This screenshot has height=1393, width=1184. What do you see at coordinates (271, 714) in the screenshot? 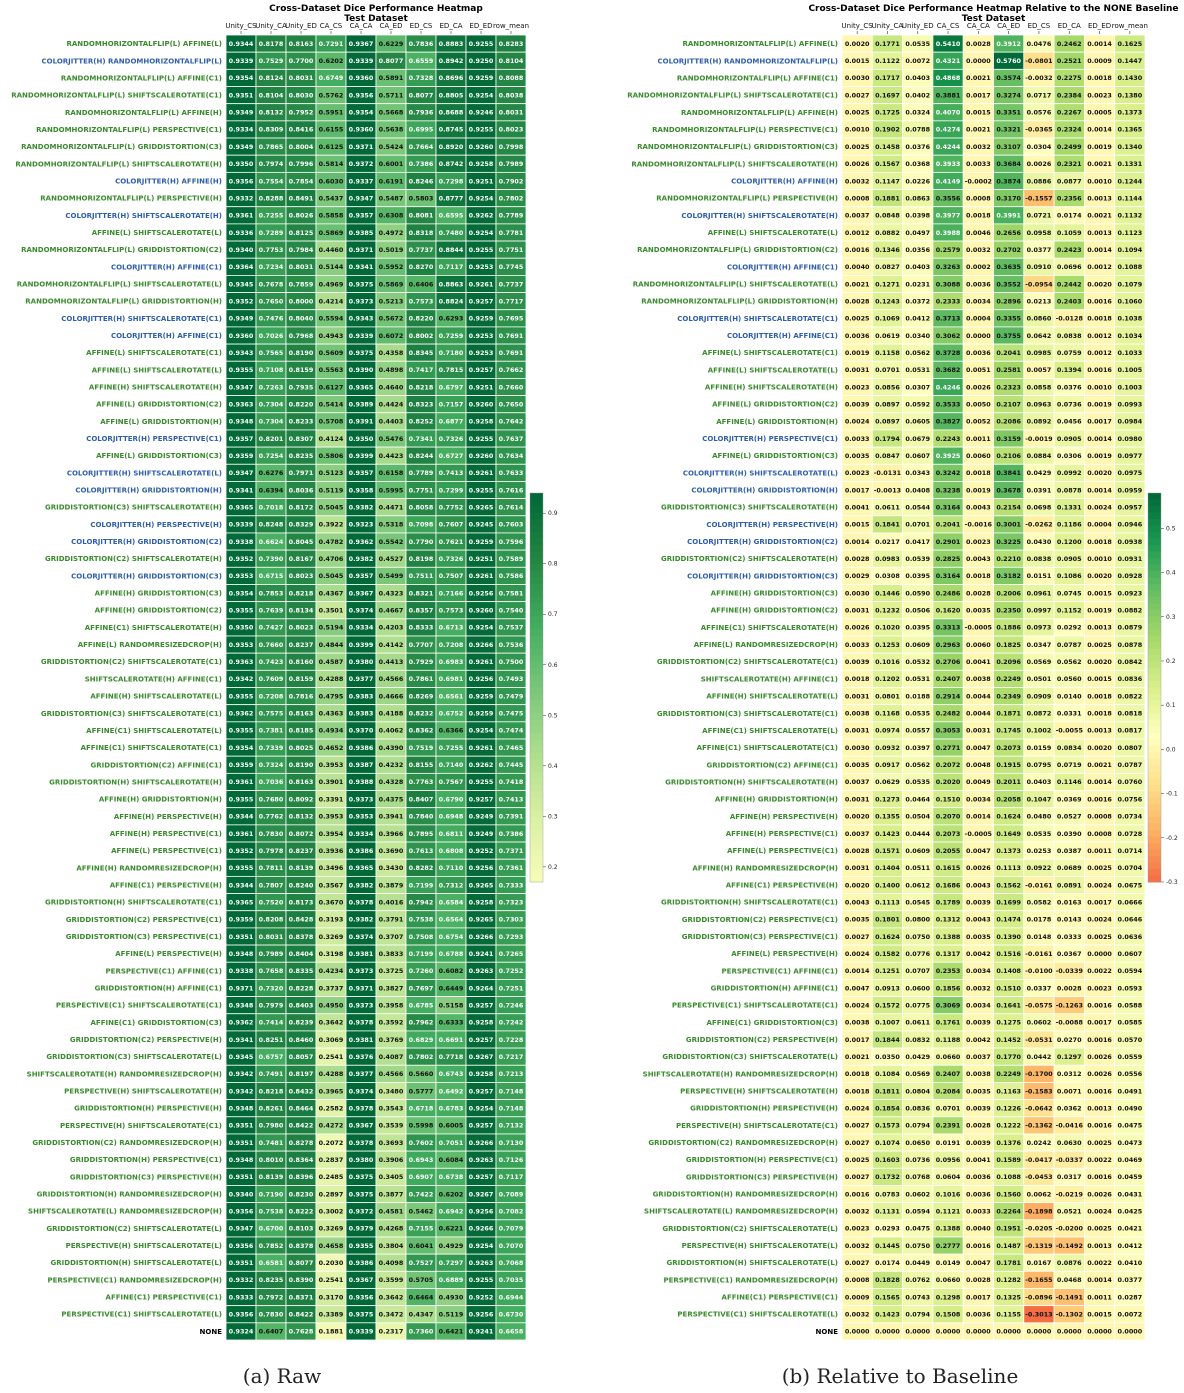
I see `cell-value: 0.7575` at bounding box center [271, 714].